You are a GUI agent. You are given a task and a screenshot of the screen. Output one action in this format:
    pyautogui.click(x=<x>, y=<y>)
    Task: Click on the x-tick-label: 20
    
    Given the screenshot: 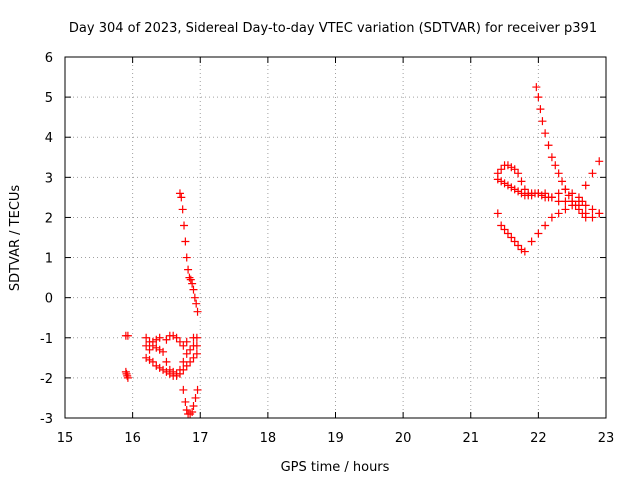 What is the action you would take?
    pyautogui.click(x=403, y=438)
    